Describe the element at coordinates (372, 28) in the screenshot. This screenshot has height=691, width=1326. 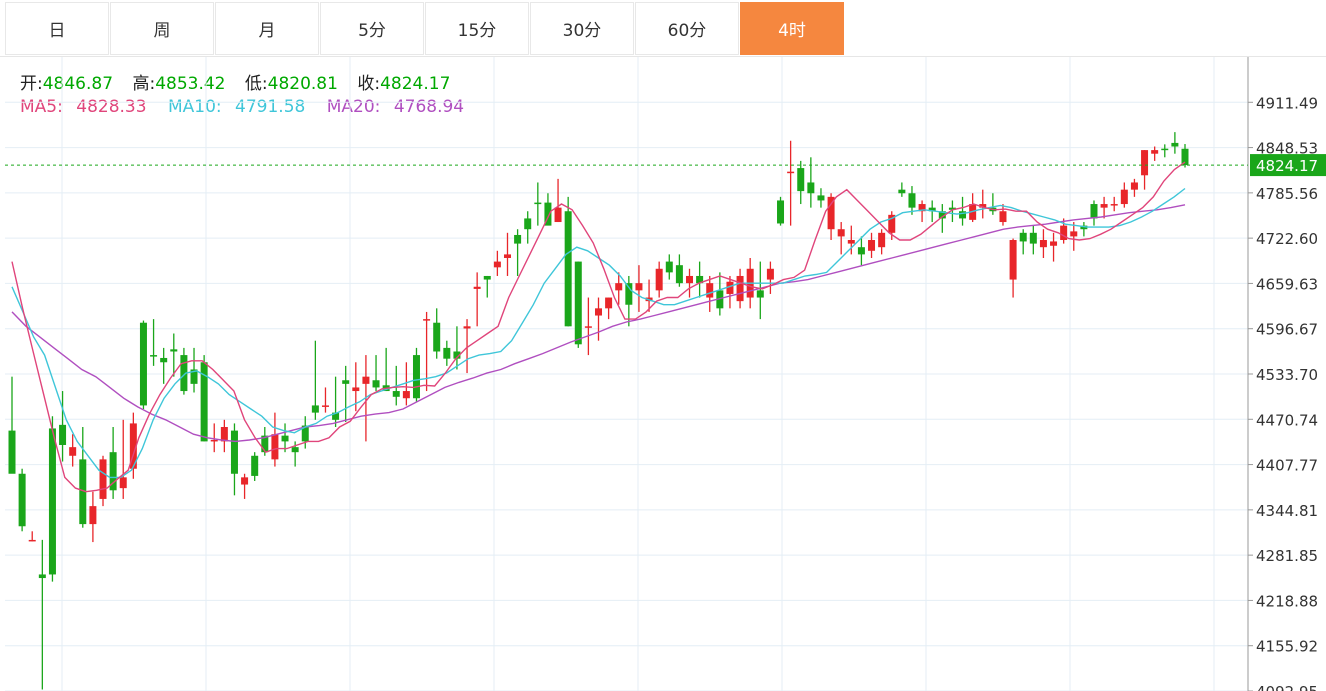
I see `tab-3: 5分` at that location.